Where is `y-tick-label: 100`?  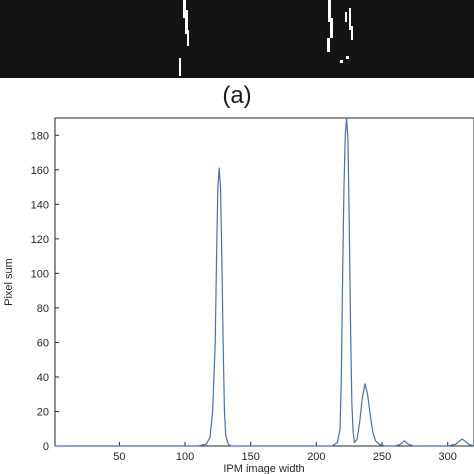
y-tick-label: 100 is located at coordinates (40, 274).